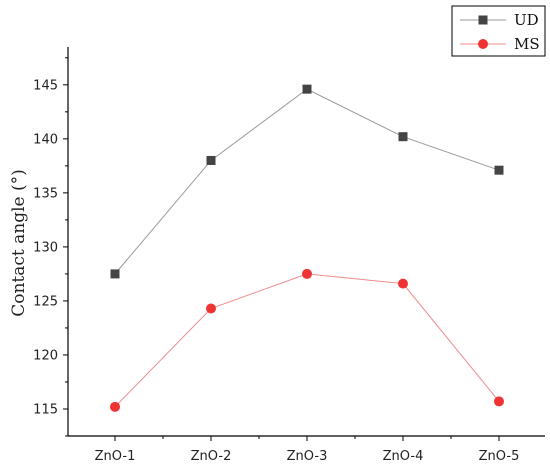 This screenshot has height=471, width=550. What do you see at coordinates (45, 409) in the screenshot?
I see `y-tick-label: 115` at bounding box center [45, 409].